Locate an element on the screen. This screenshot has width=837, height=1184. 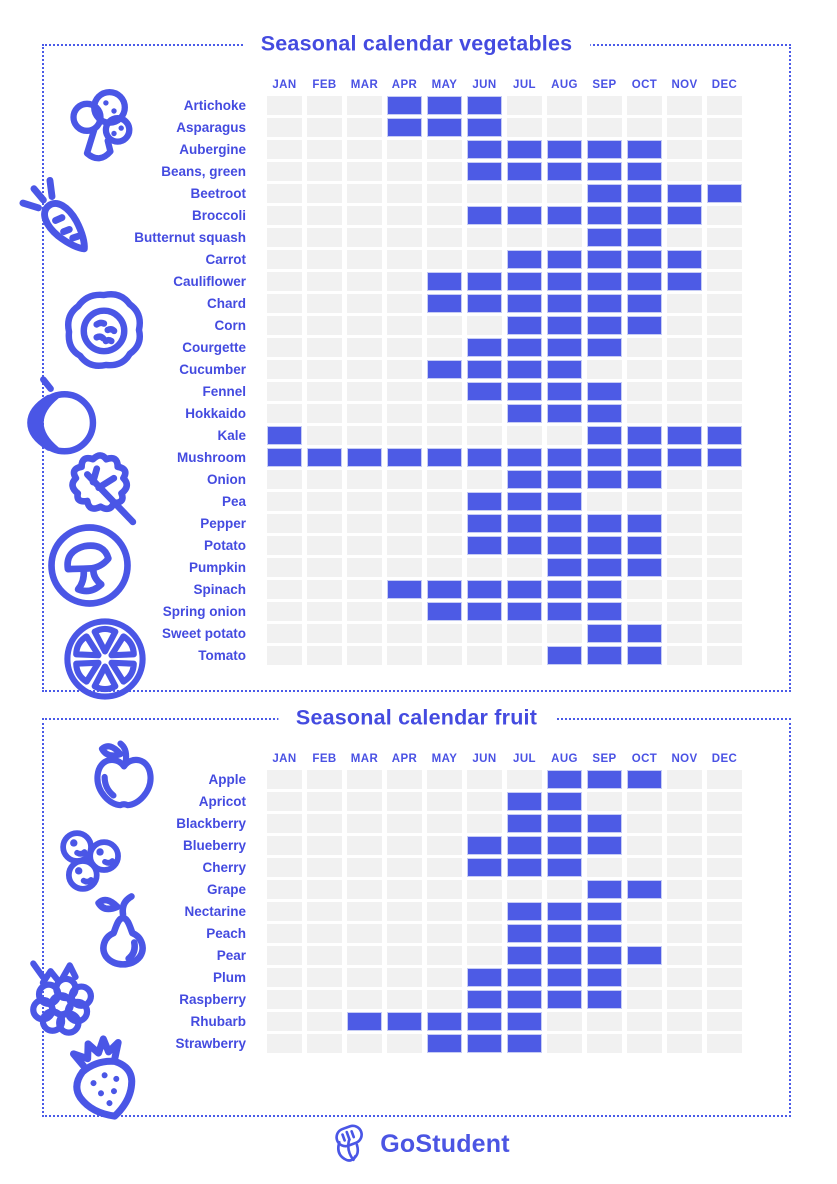
month-label: JAN is located at coordinates (284, 85).